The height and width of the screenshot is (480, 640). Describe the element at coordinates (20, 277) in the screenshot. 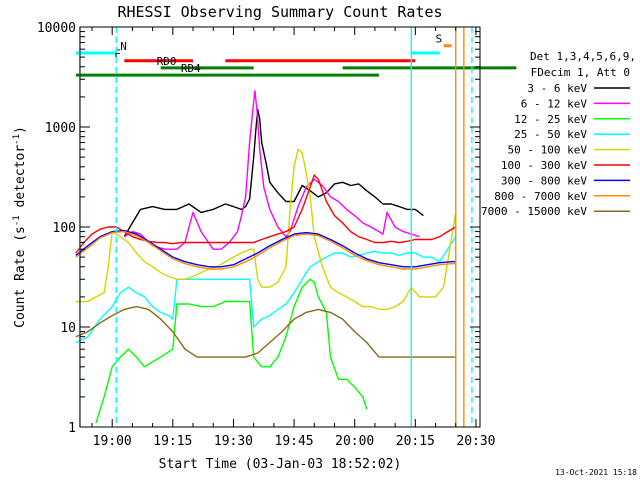

I see `y-axis-label-part: Count Rate (s` at that location.